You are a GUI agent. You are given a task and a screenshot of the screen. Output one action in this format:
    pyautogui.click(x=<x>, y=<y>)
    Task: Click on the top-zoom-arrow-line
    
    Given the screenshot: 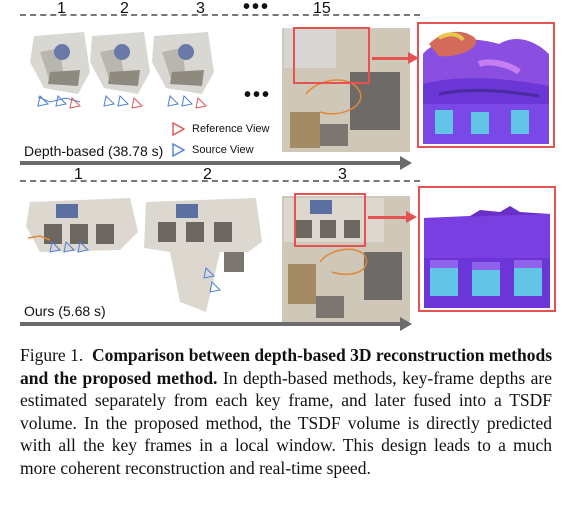 What is the action you would take?
    pyautogui.click(x=391, y=58)
    